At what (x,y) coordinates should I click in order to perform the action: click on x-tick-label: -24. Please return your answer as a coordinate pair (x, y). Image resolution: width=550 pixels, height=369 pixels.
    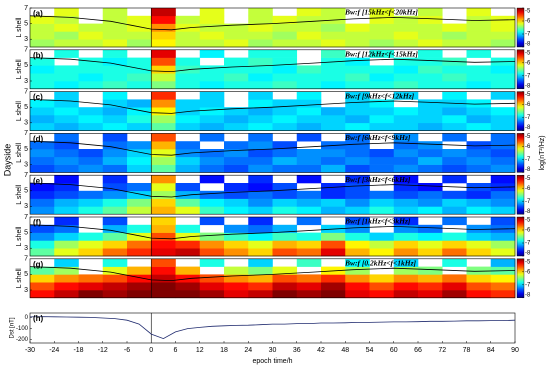
    Looking at the image, I should click on (54, 350).